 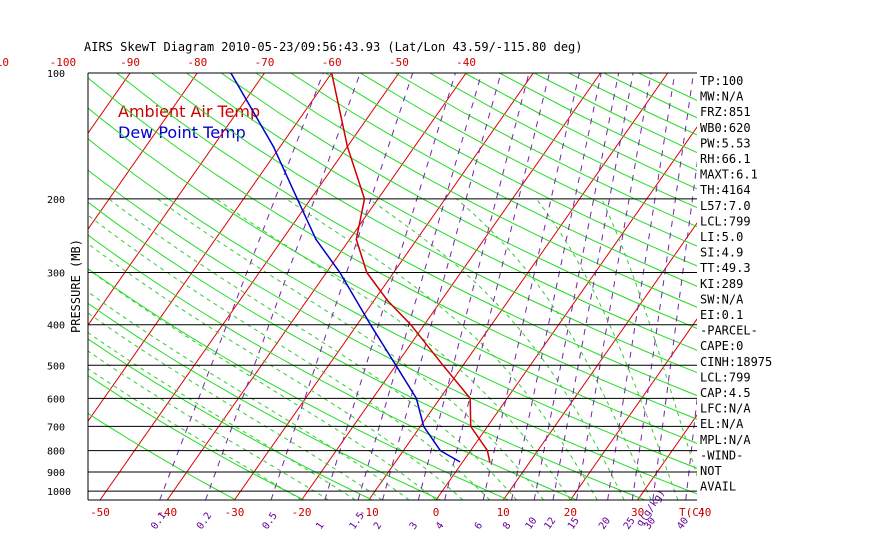 I want to click on index-entry: L57:7.0, so click(x=725, y=206).